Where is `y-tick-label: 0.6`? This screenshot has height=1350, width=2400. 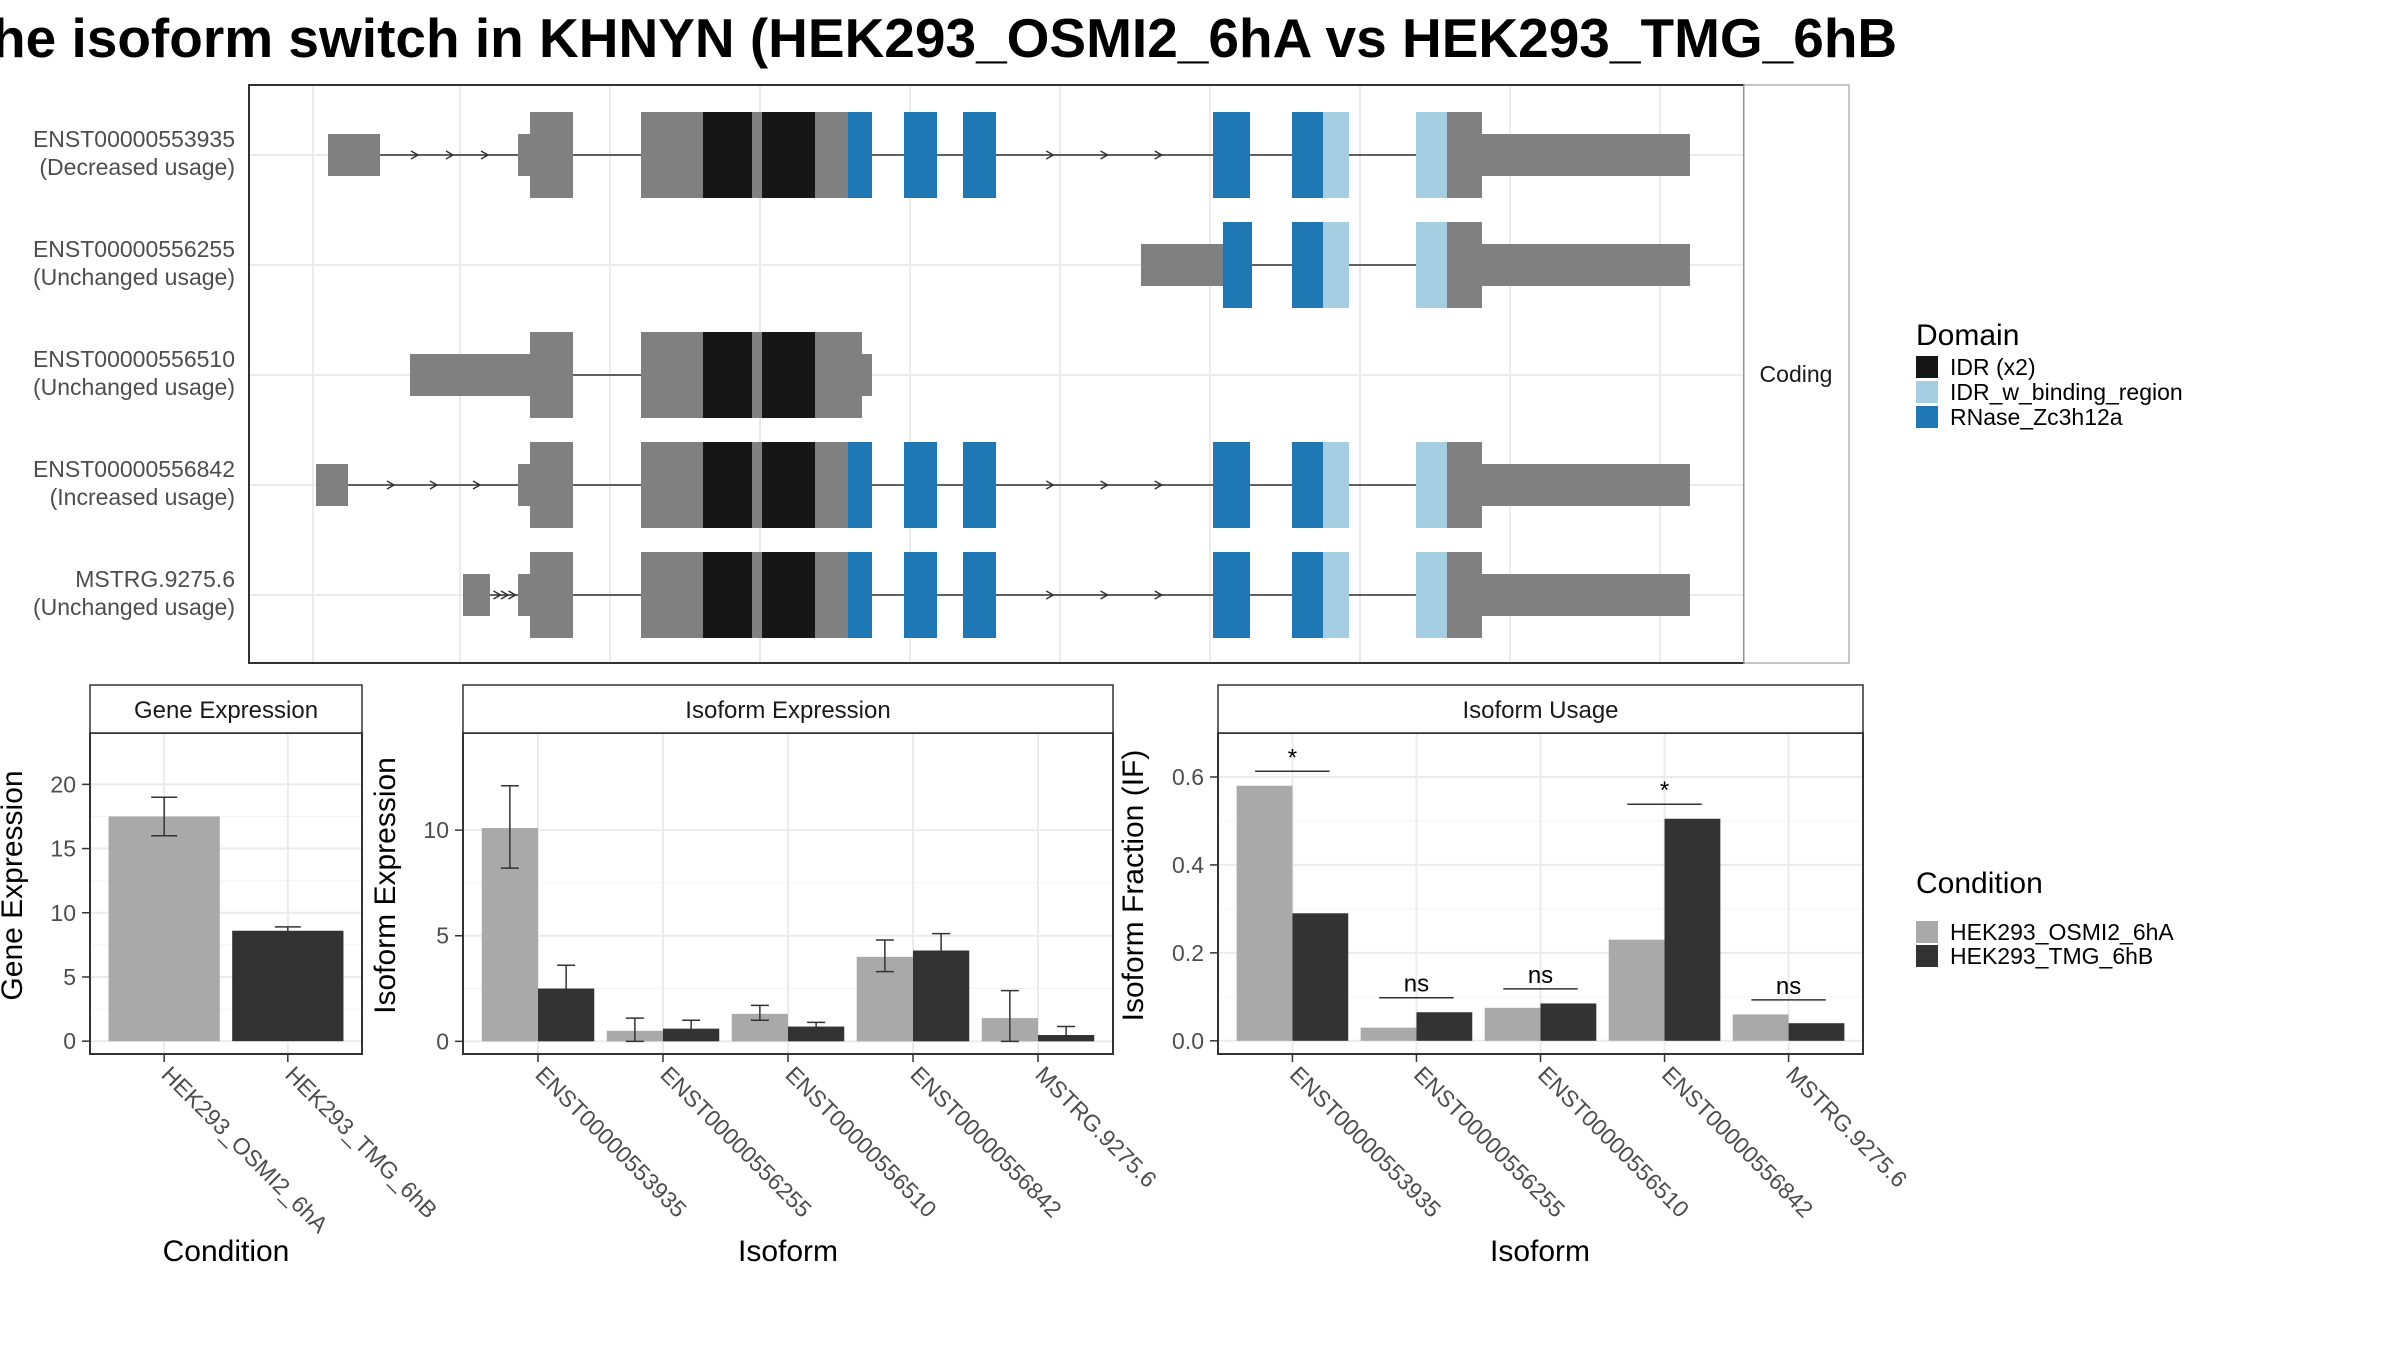
y-tick-label: 0.6 is located at coordinates (1188, 777).